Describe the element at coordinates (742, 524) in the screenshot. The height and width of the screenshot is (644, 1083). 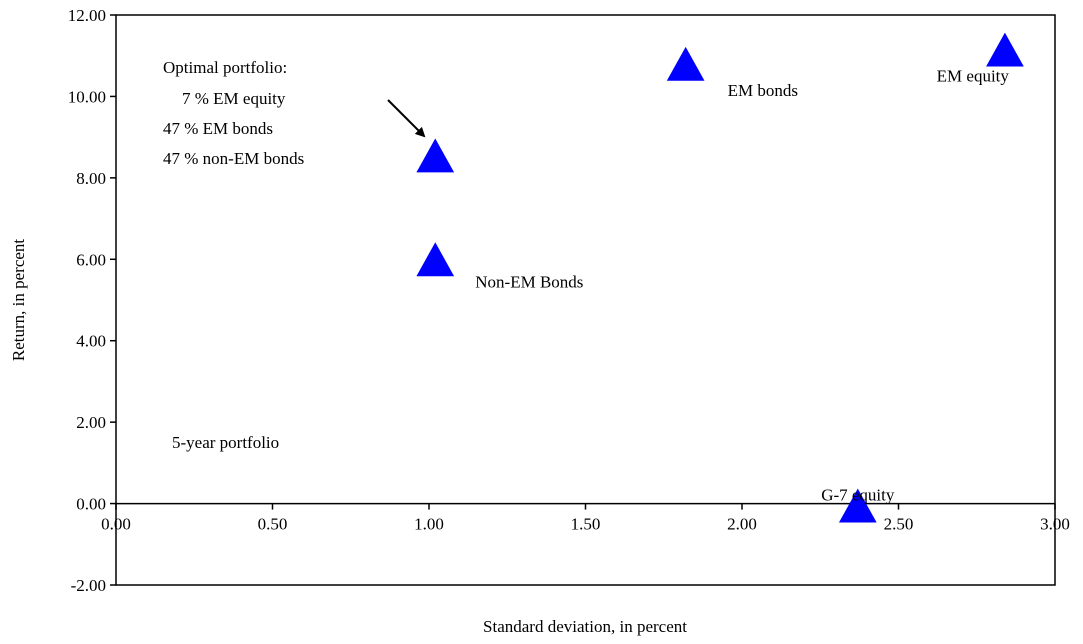
I see `x-tick-label: 2.00` at that location.